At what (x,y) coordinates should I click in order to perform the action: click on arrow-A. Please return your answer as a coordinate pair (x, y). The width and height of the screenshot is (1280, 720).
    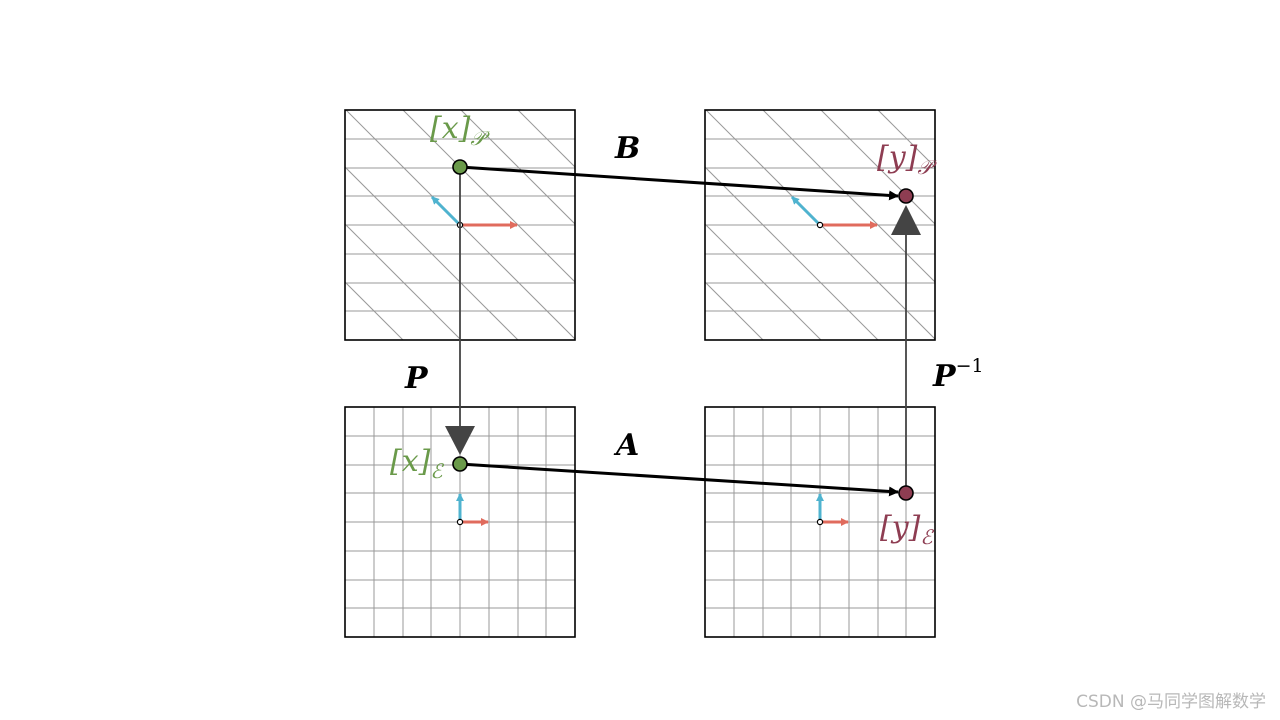
    Looking at the image, I should click on (679, 479).